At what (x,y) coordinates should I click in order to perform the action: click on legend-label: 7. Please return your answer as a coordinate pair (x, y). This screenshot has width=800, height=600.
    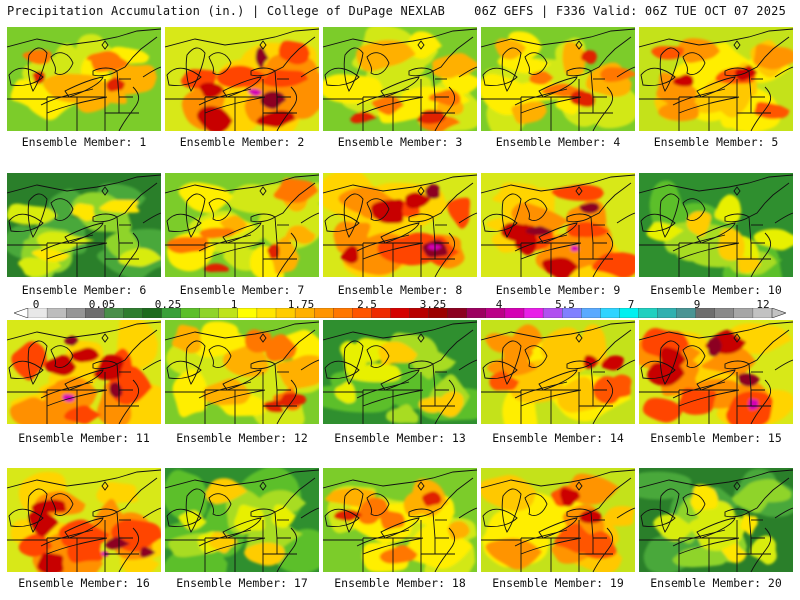
    Looking at the image, I should click on (631, 304).